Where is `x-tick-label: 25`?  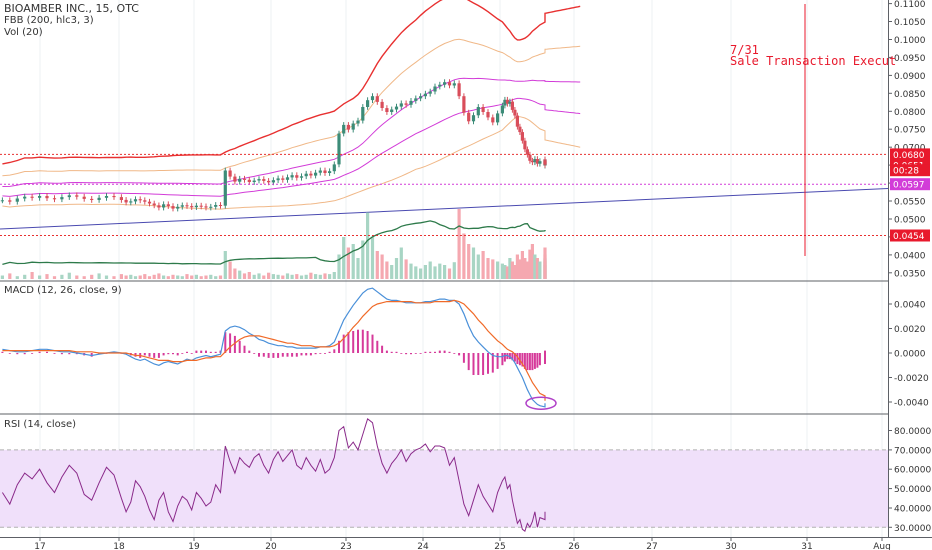 x-tick-label: 25 is located at coordinates (499, 546).